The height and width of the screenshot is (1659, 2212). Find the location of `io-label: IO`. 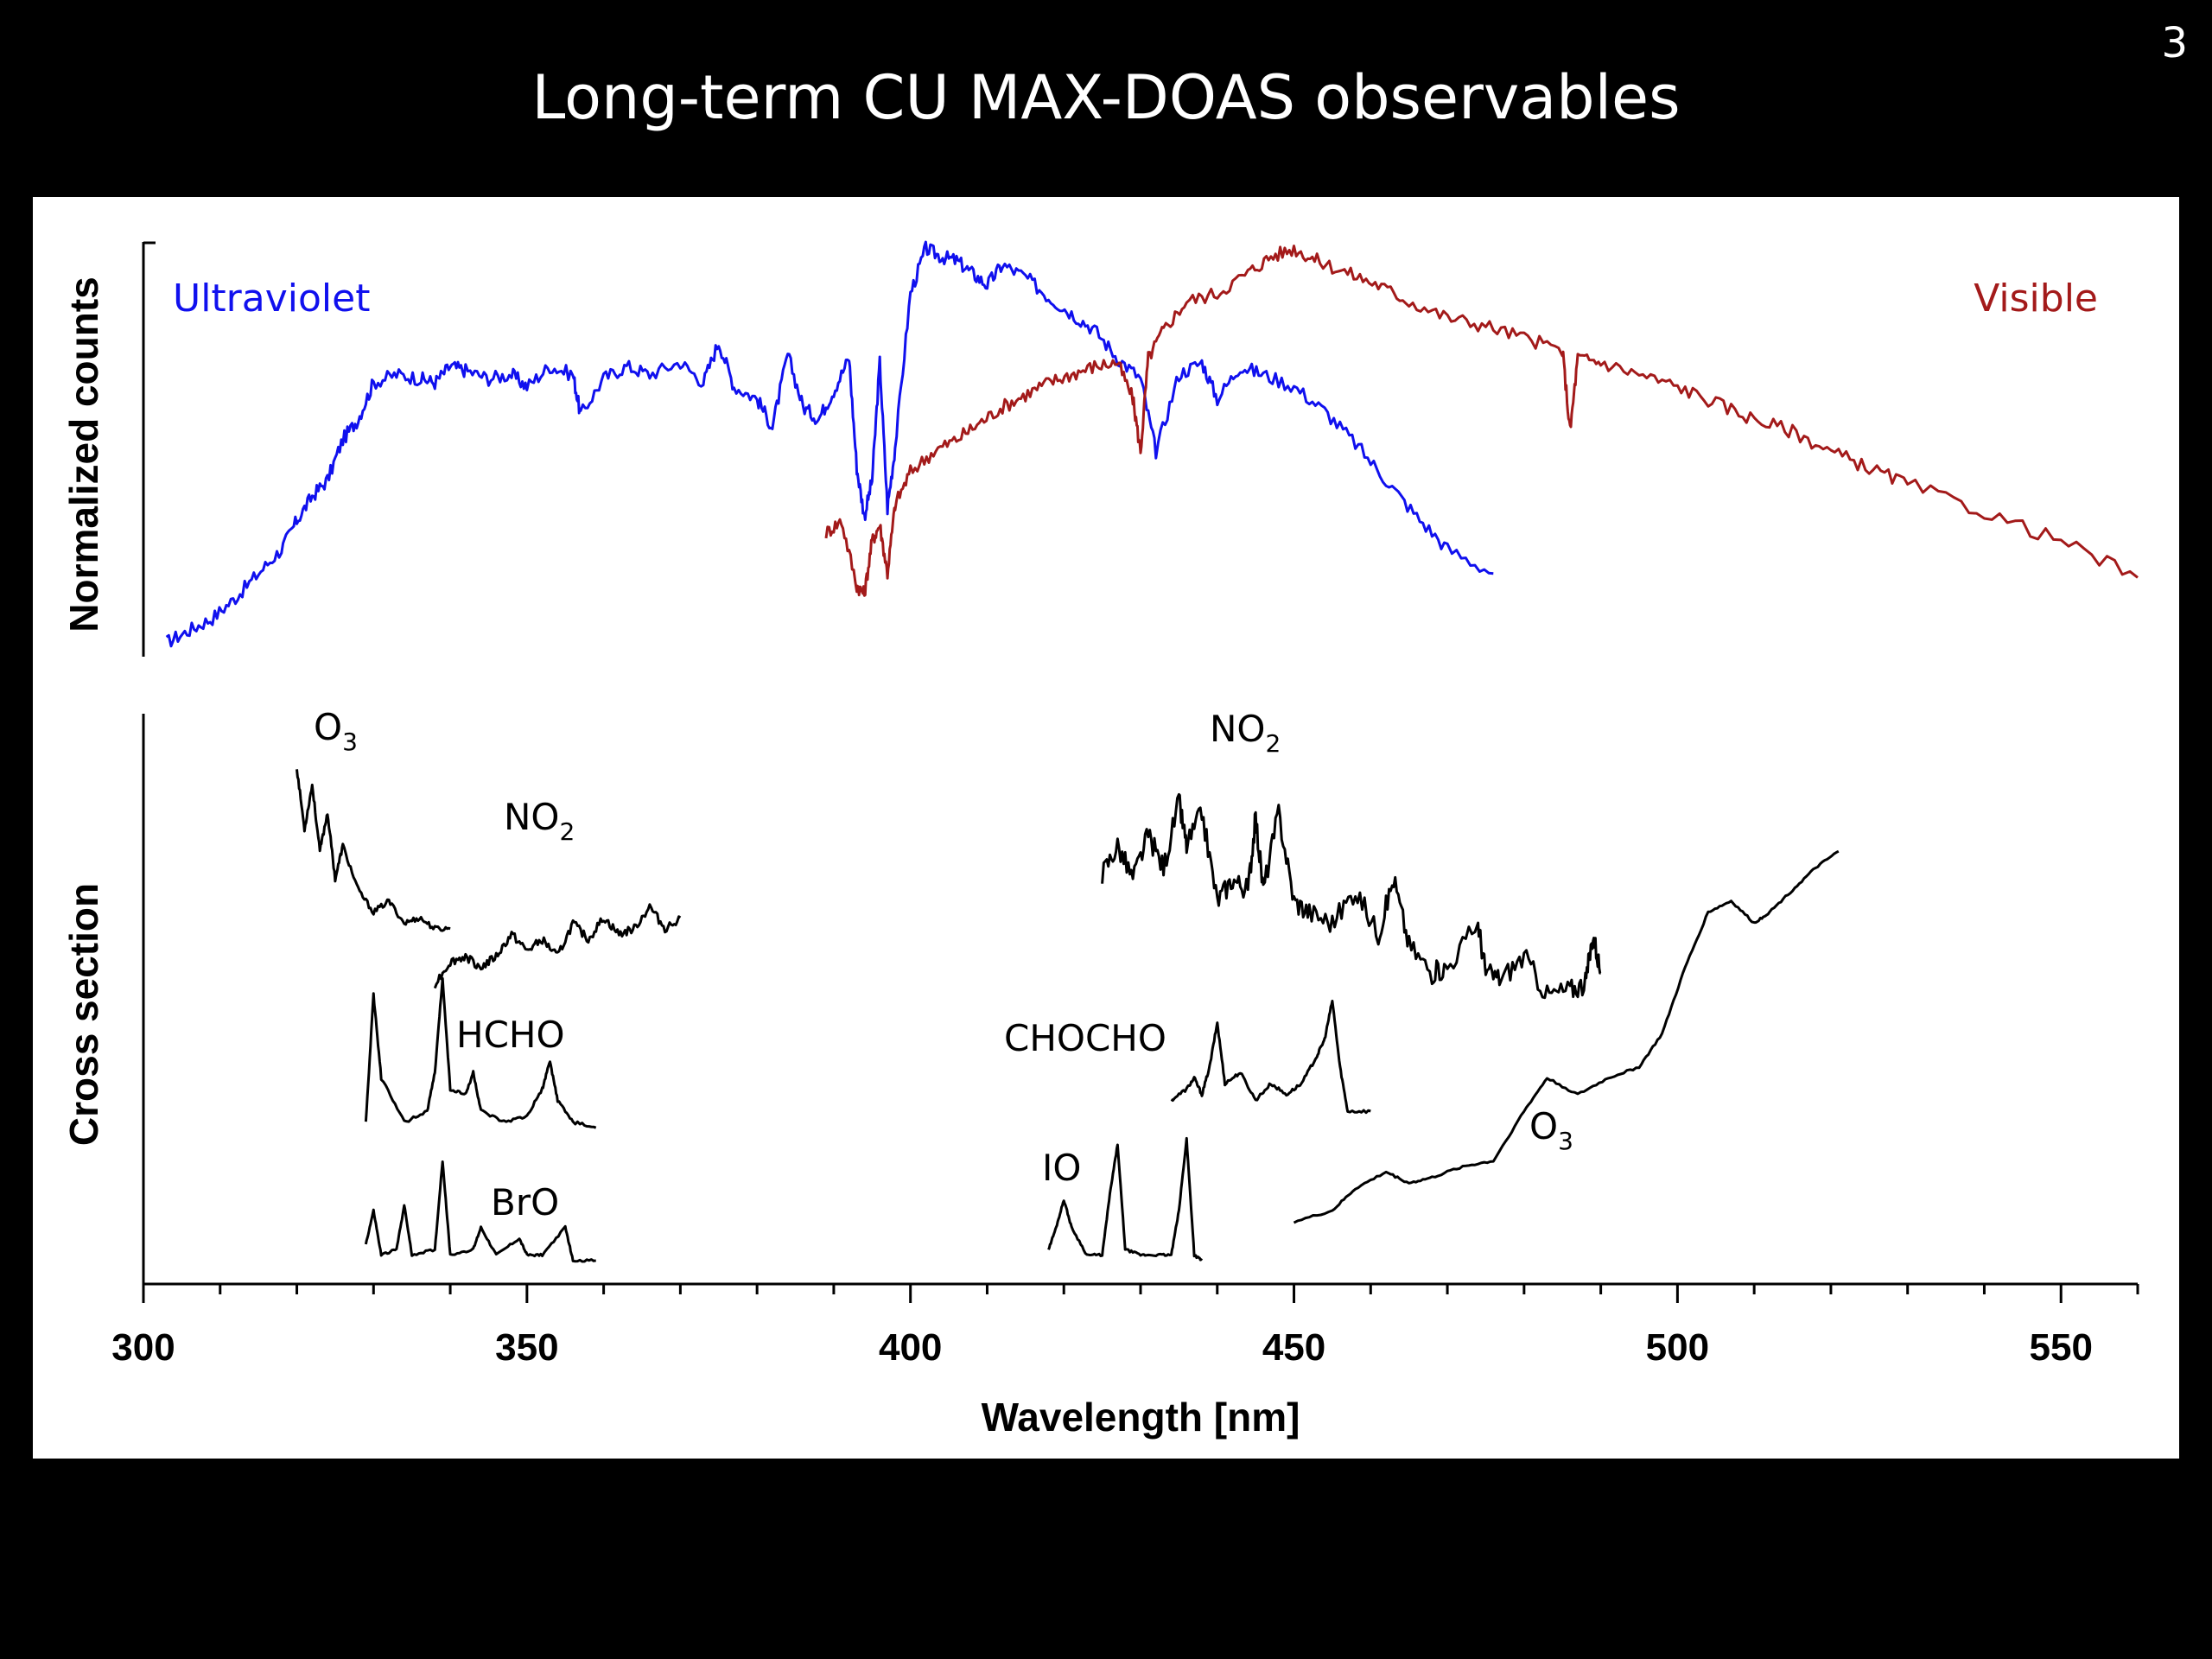

io-label: IO is located at coordinates (1061, 1168).